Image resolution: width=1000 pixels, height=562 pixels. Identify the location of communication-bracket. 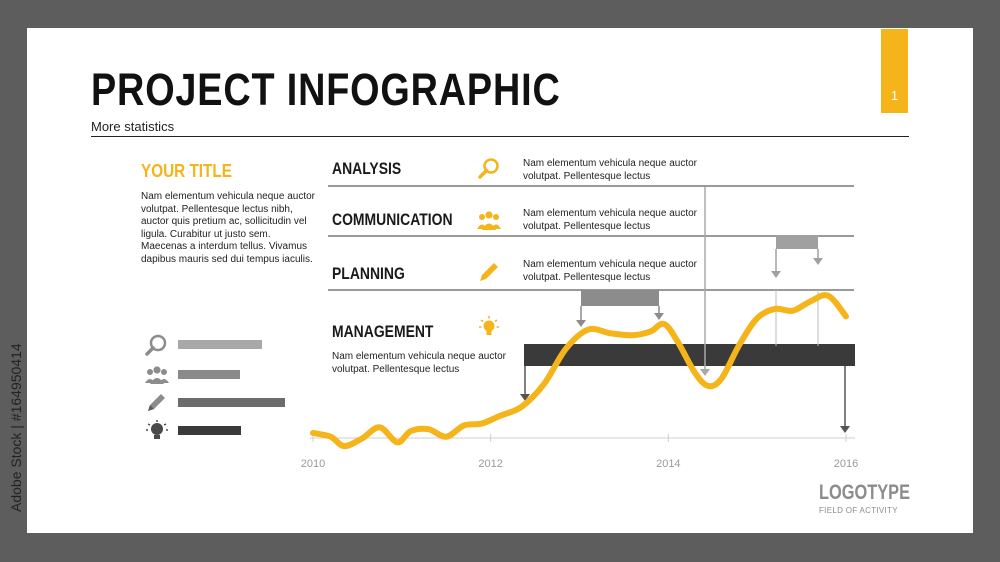
(797, 242).